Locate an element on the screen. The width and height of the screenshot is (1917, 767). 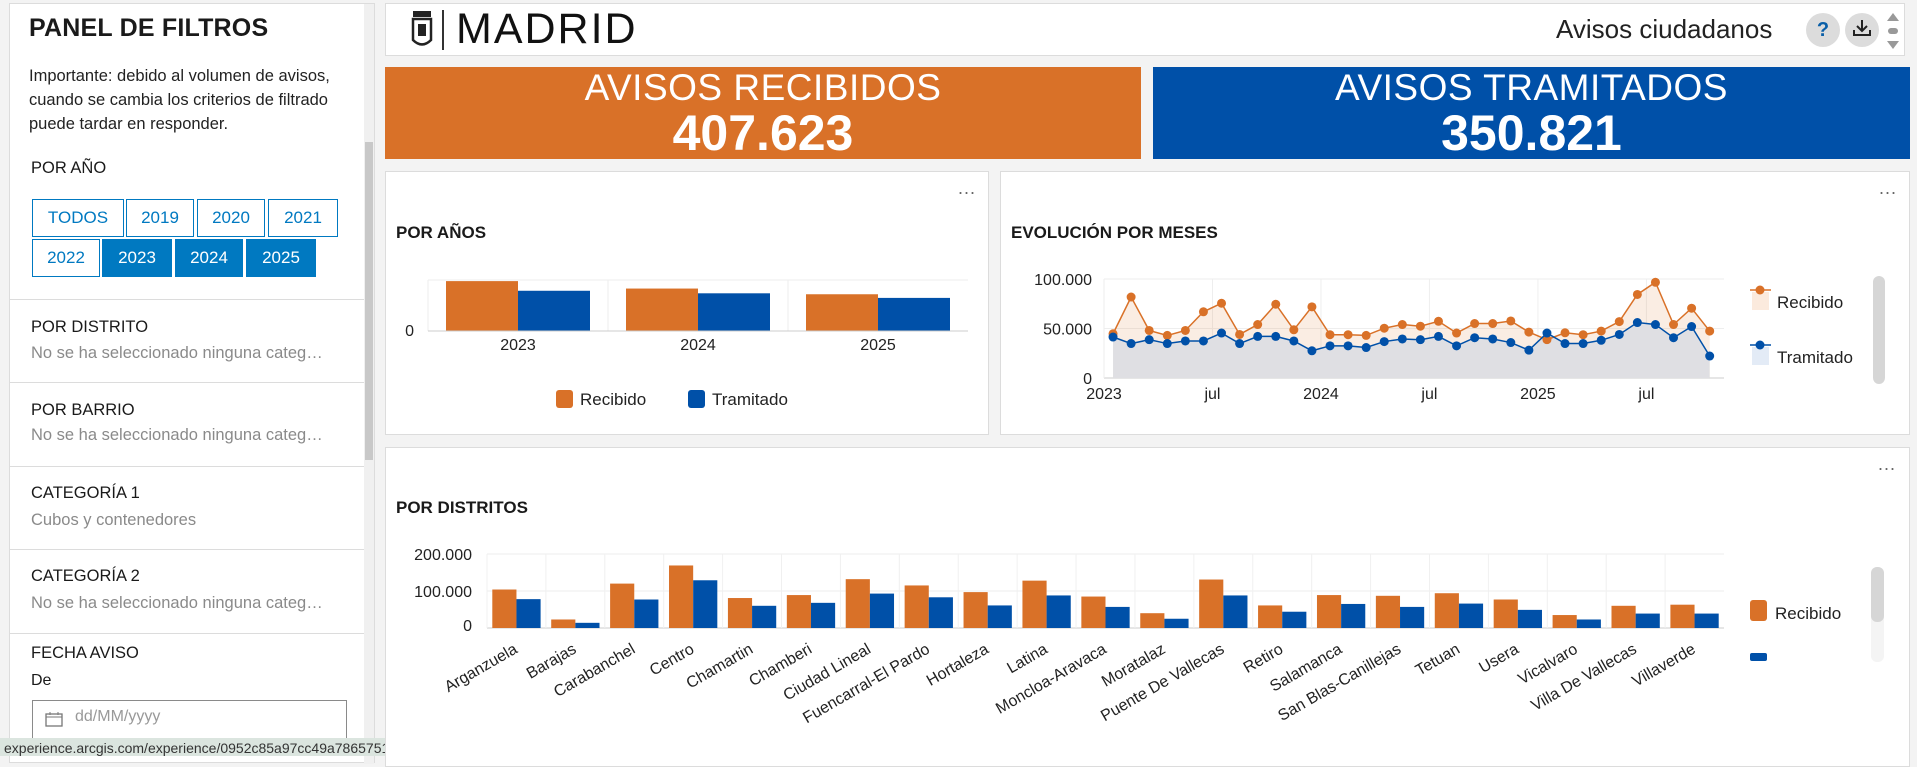
bar-tramitado-2023 is located at coordinates (554, 310).